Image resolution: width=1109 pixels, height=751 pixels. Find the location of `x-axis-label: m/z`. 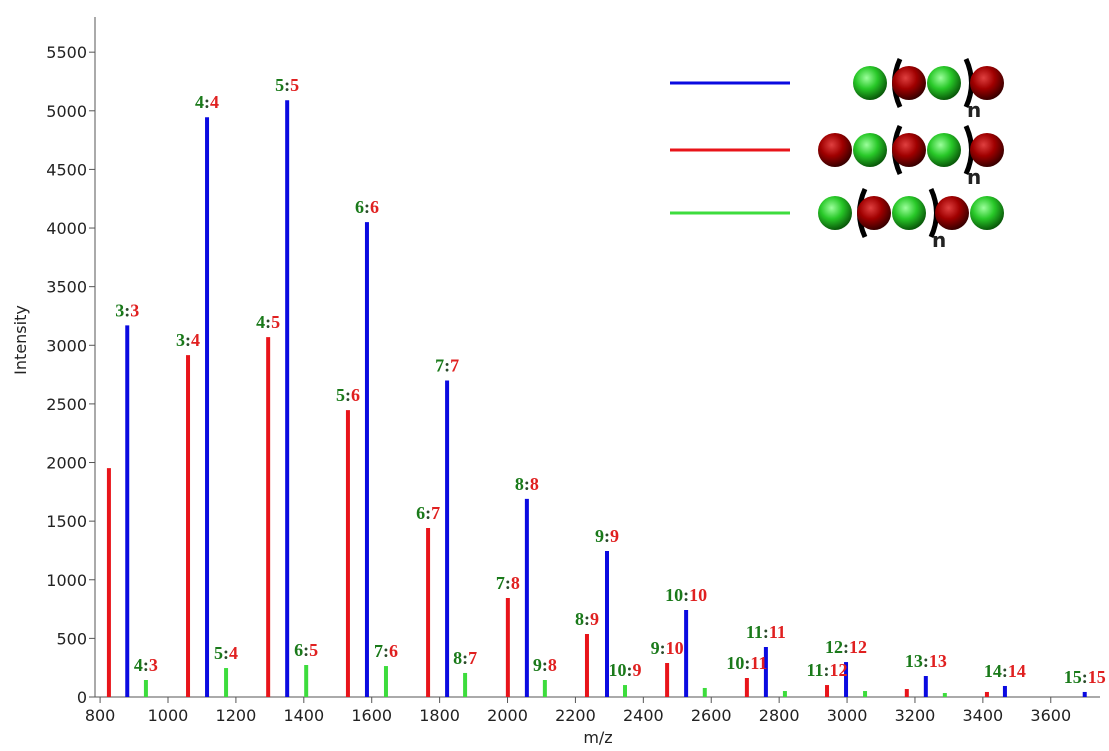

x-axis-label: m/z is located at coordinates (597, 737).